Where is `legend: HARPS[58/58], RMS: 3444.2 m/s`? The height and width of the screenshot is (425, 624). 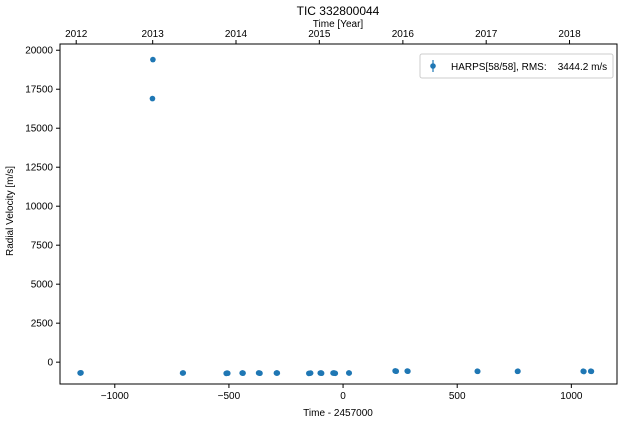
legend: HARPS[58/58], RMS: 3444.2 m/s is located at coordinates (516, 66).